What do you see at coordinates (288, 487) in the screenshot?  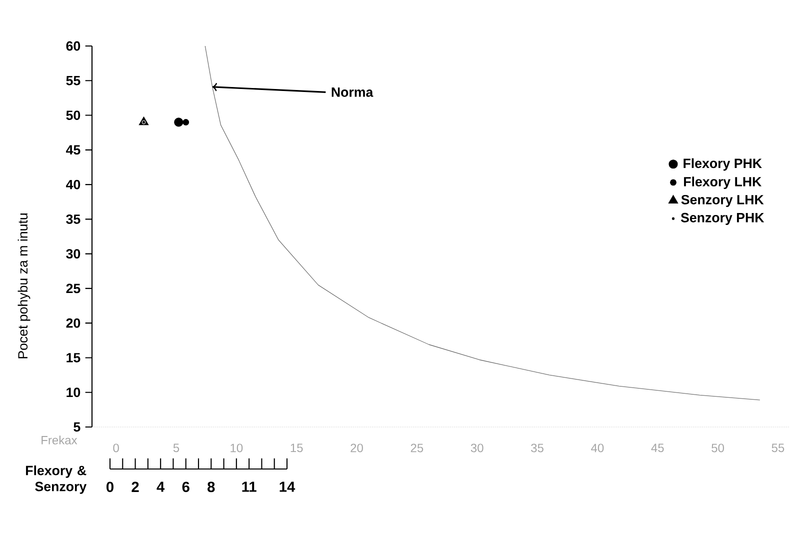 I see `x2-tick-label: 14` at bounding box center [288, 487].